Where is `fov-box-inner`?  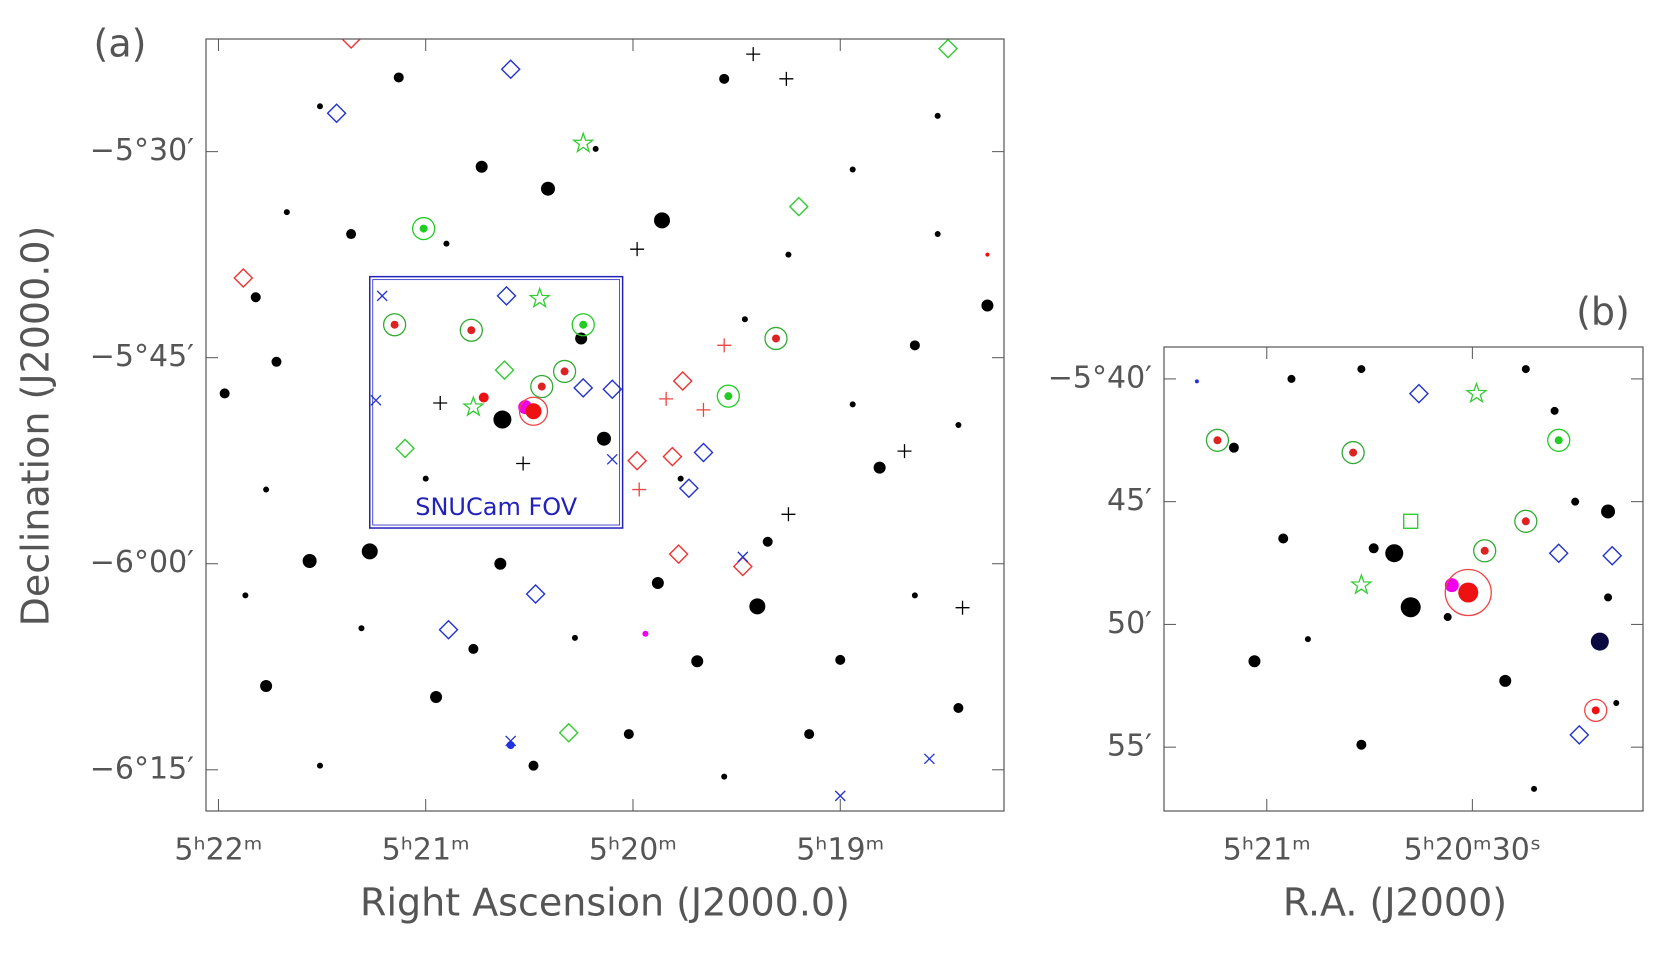
fov-box-inner is located at coordinates (496, 402).